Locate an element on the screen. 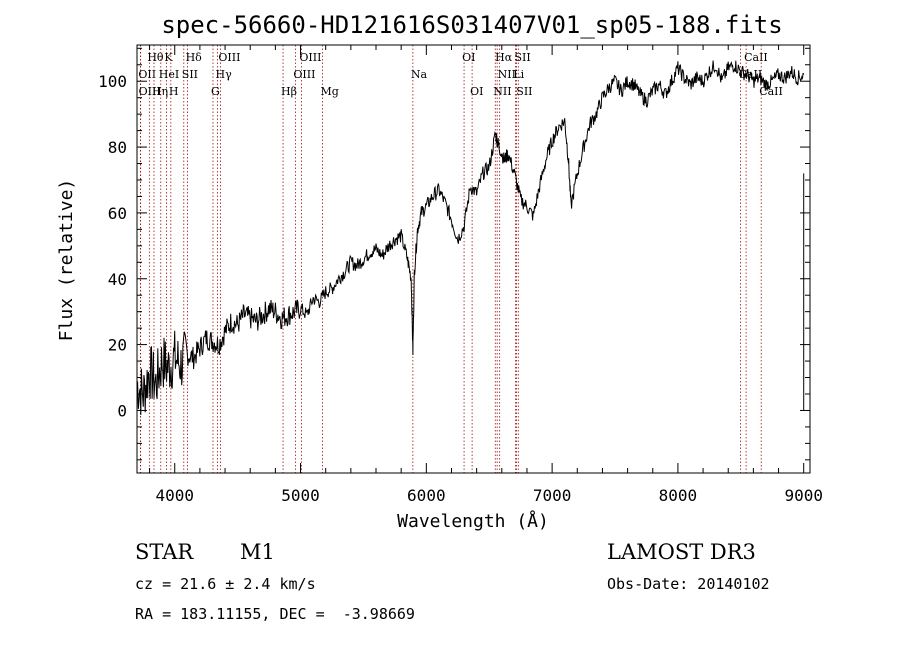 The width and height of the screenshot is (900, 649). line-label-19: Hη is located at coordinates (160, 91).